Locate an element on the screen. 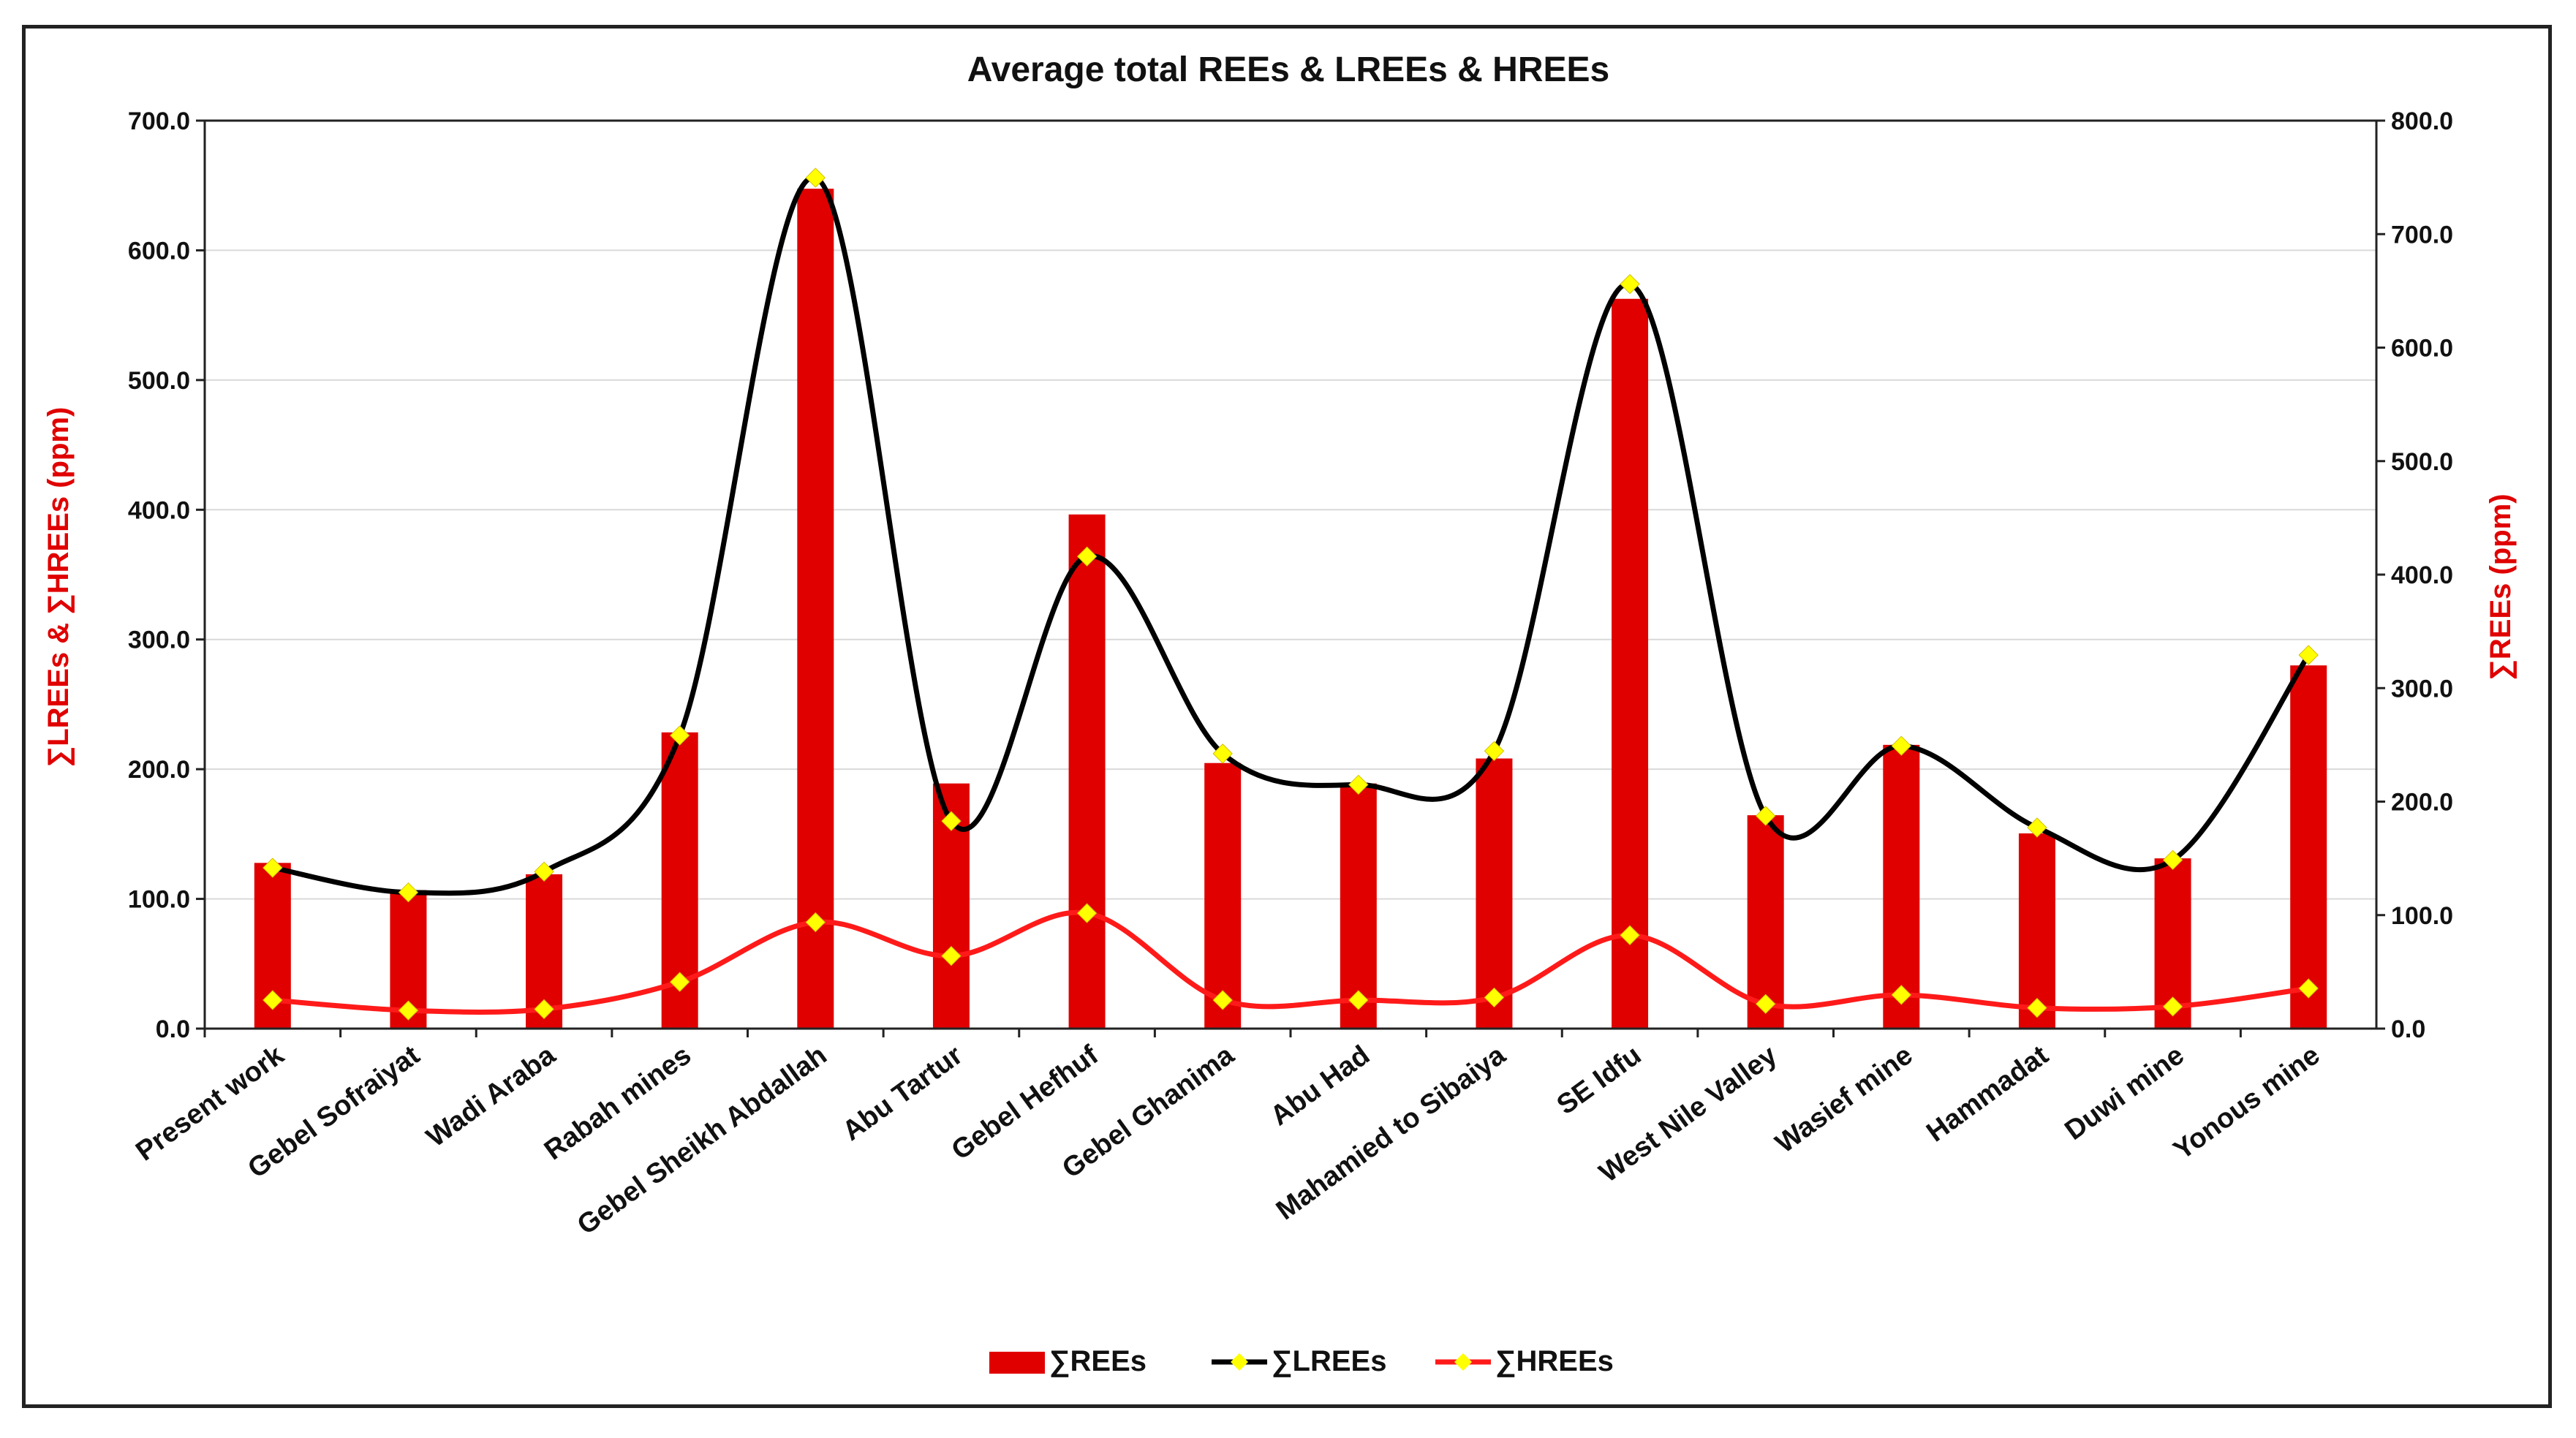 Image resolution: width=2576 pixels, height=1438 pixels. left-axis-label: ∑LREEs & ∑HREEs (ppm) is located at coordinates (58, 587).